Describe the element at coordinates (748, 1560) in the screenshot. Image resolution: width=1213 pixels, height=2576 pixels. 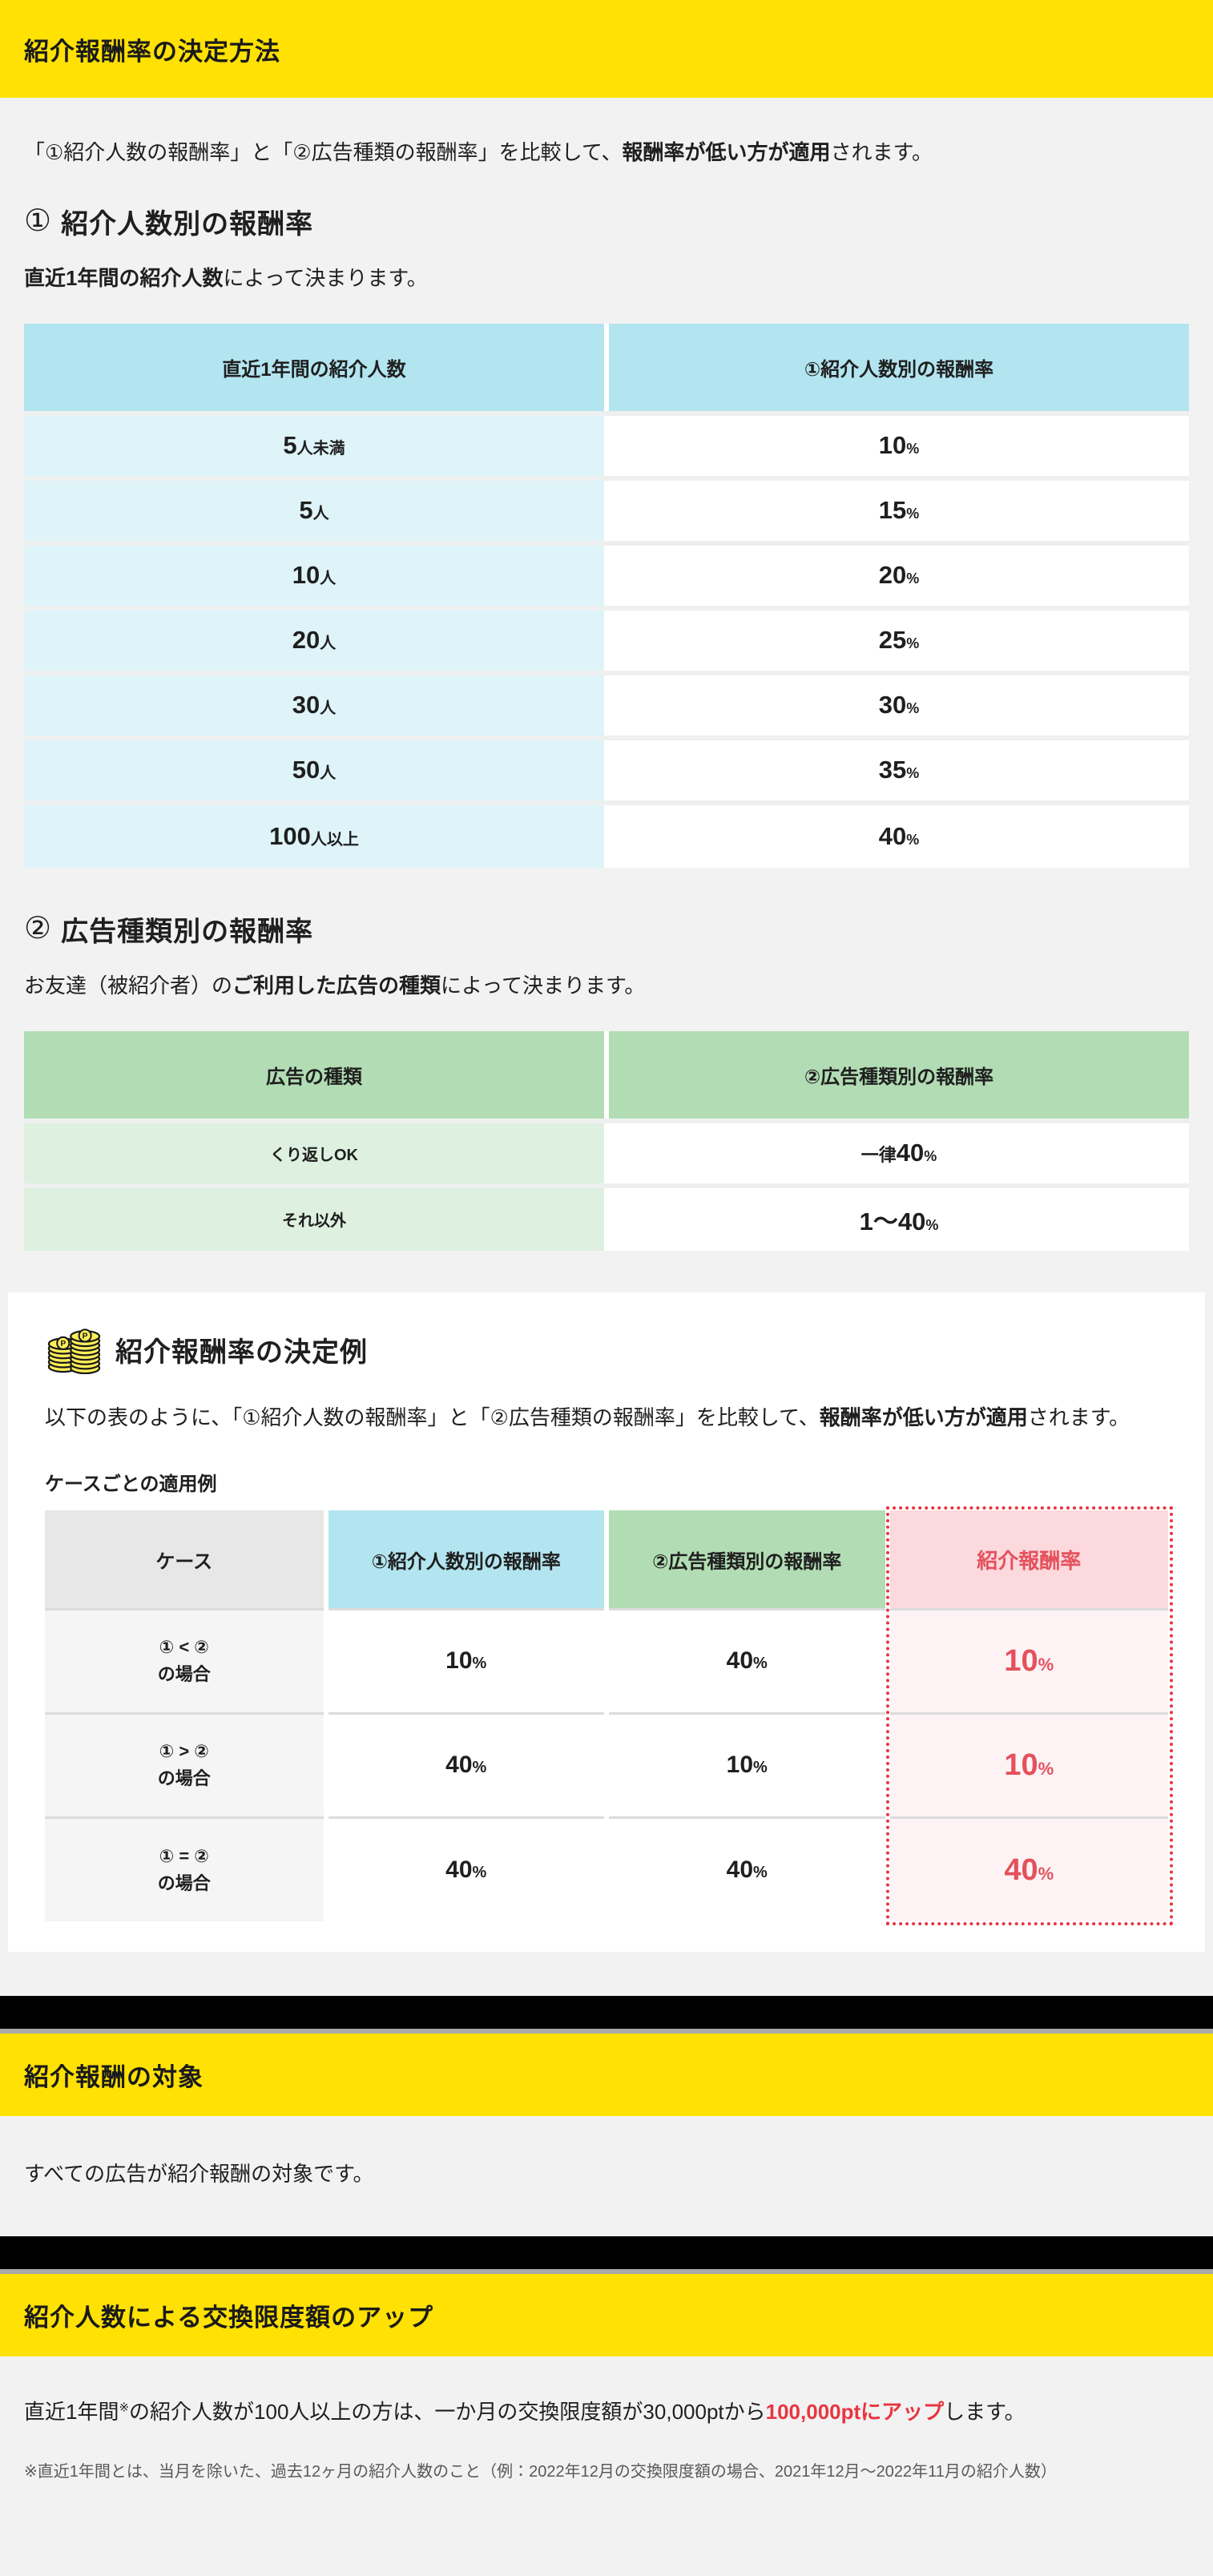
I see `case-header-ad-rate: ②広告種類別の報酬率` at that location.